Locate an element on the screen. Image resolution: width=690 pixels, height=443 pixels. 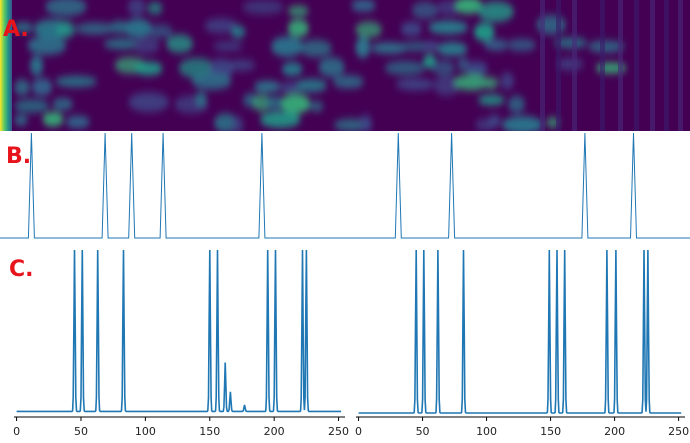
panel-b-label: B. is located at coordinates (18, 156).